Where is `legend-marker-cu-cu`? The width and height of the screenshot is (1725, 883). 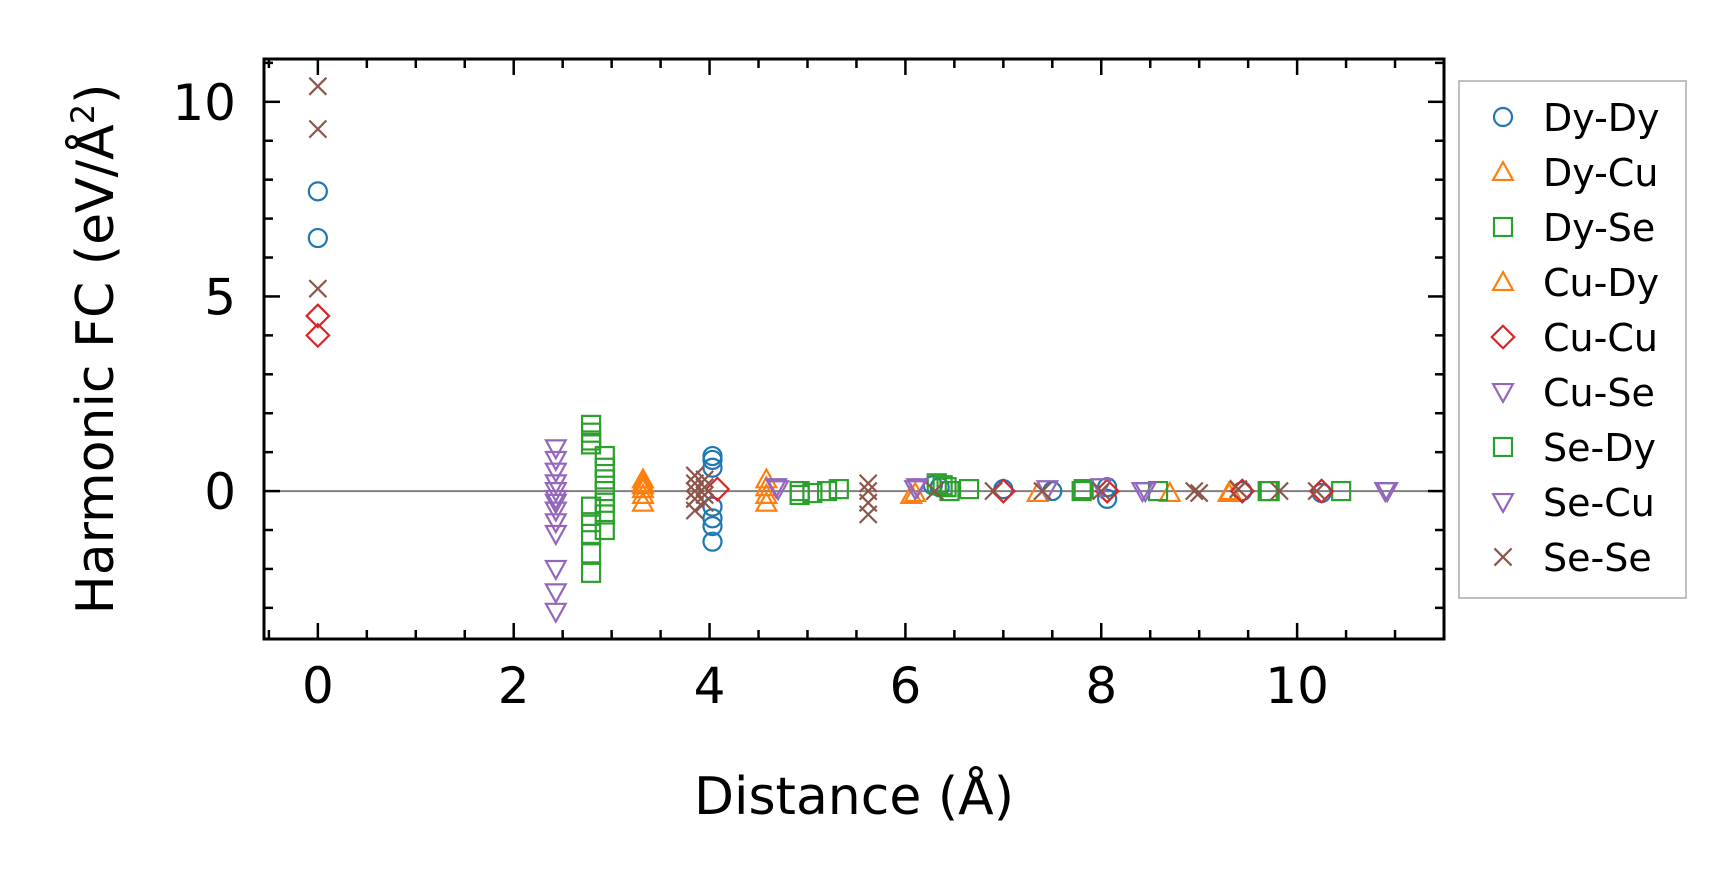 legend-marker-cu-cu is located at coordinates (1503, 337).